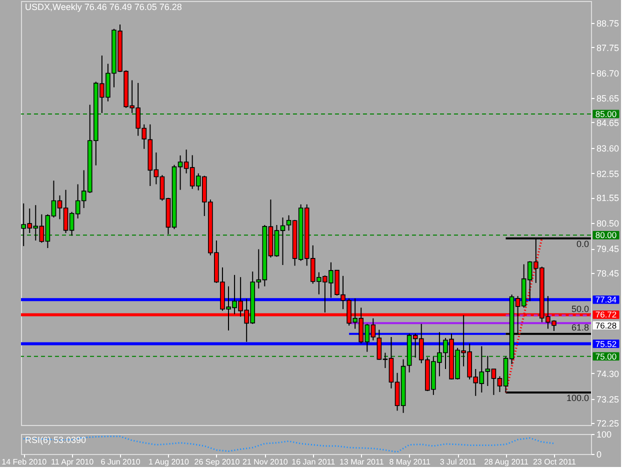 The width and height of the screenshot is (625, 469). Describe the element at coordinates (606, 356) in the screenshot. I see `ref-line-label: 75.00` at that location.